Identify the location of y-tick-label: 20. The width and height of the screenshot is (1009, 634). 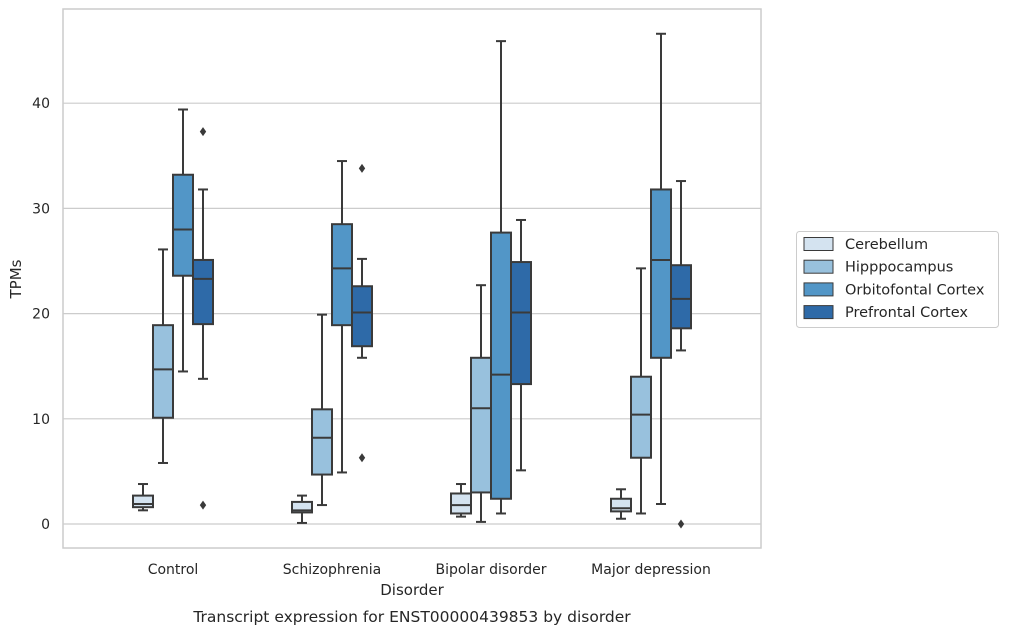
(41, 315).